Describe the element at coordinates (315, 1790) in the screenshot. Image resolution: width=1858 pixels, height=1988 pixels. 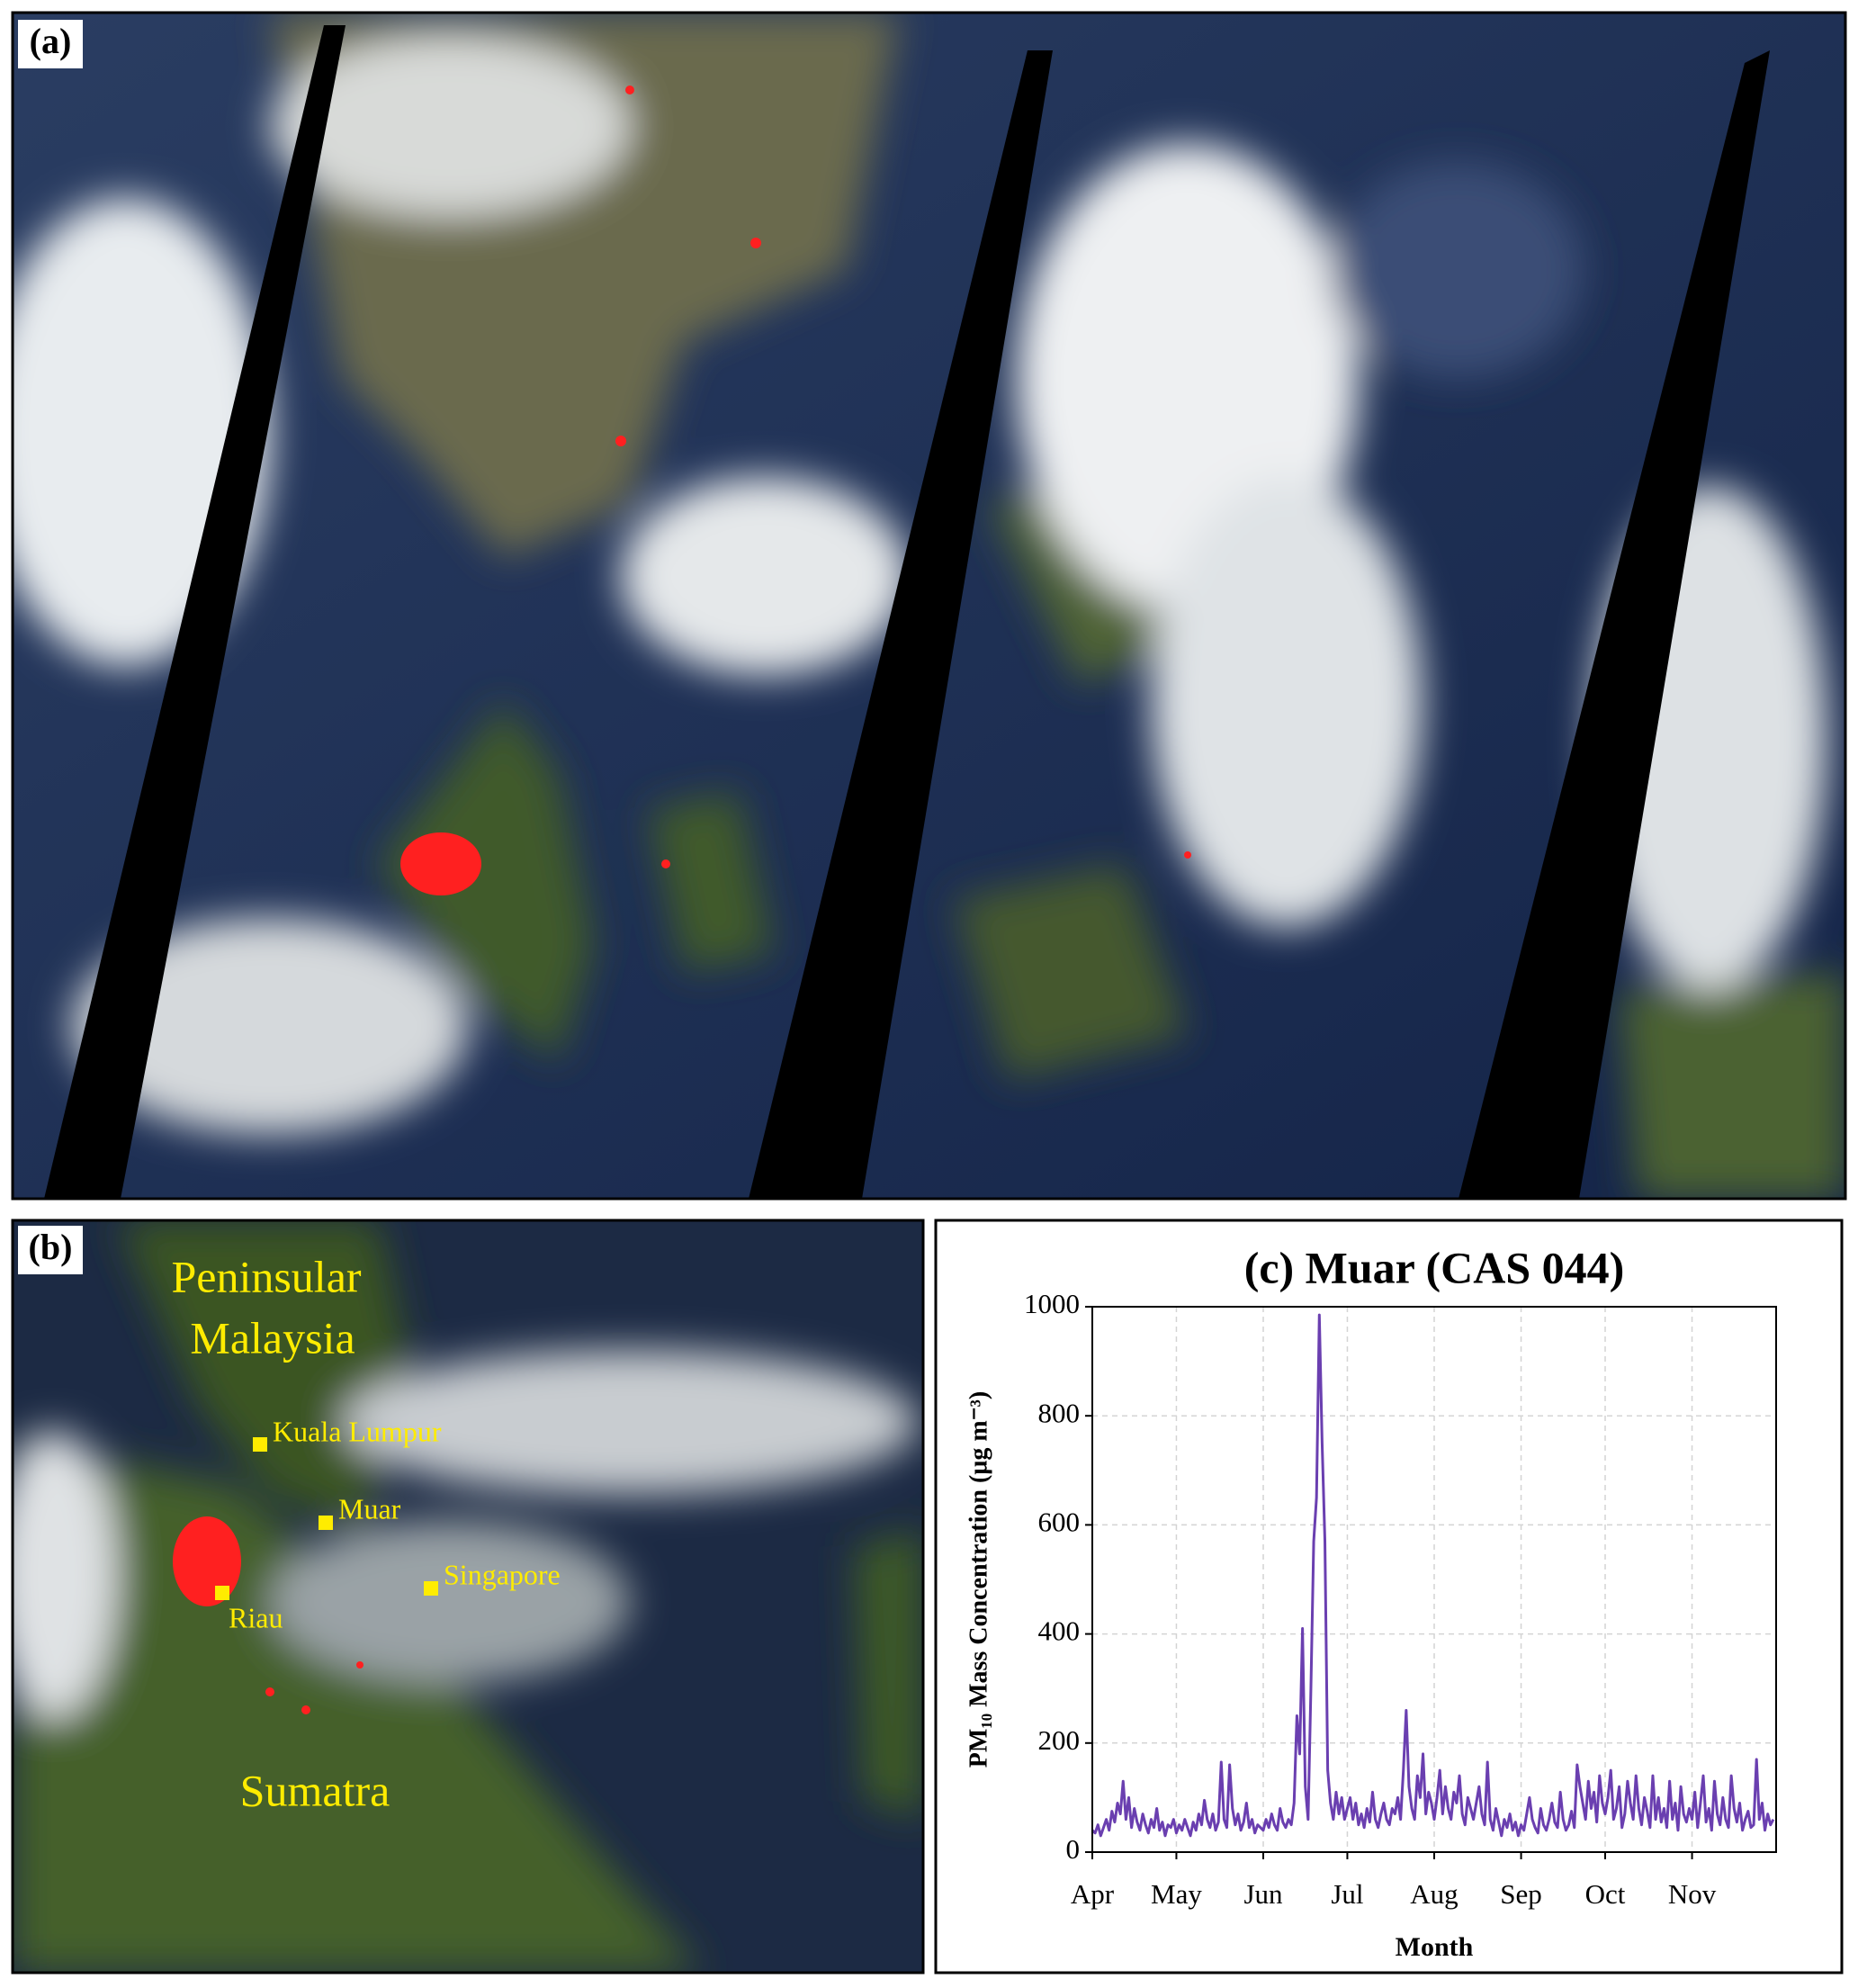
I see `map-label: Sumatra` at that location.